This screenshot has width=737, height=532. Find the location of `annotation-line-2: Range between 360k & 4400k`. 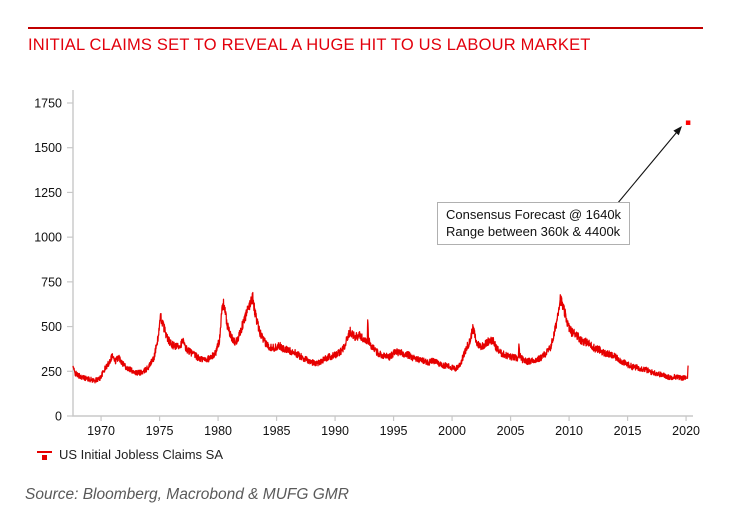

annotation-line-2: Range between 360k & 4400k is located at coordinates (533, 231).